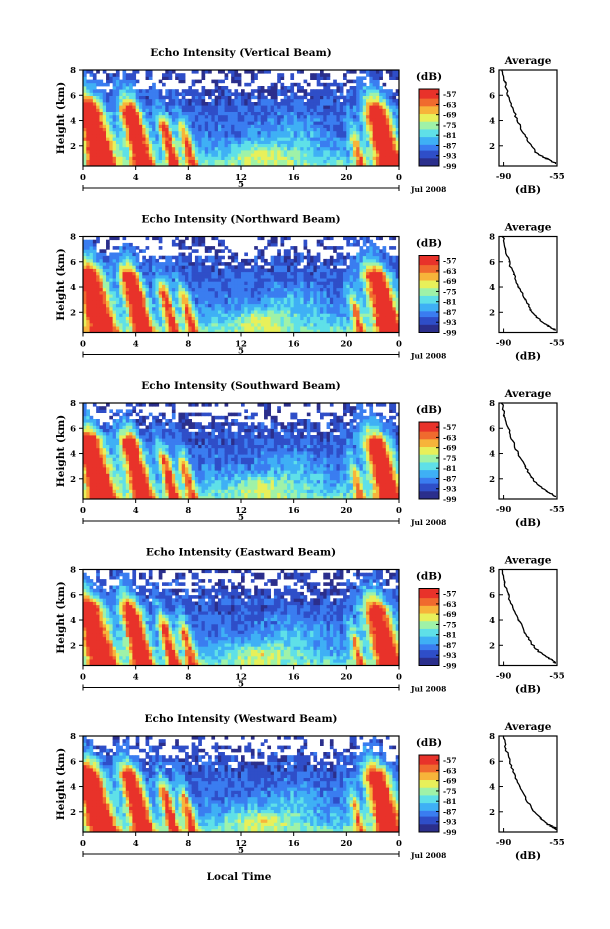 The width and height of the screenshot is (610, 929). What do you see at coordinates (429, 90) in the screenshot?
I see `colorbar-segment` at bounding box center [429, 90].